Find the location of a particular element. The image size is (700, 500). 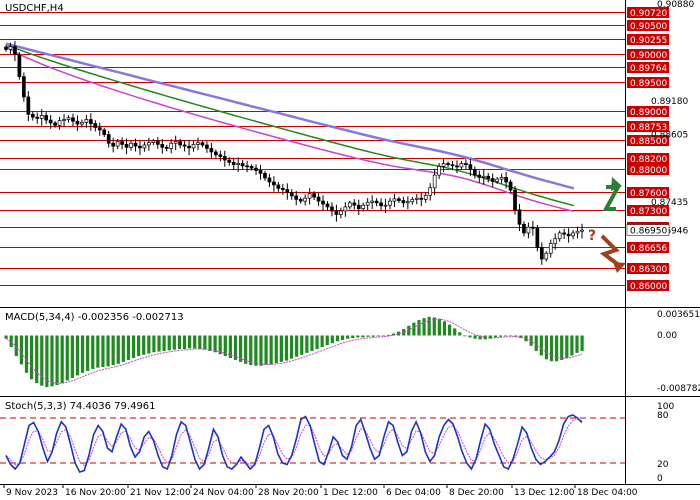

stoch-label: Stoch(5,3,3) 74.4036 79.4961 is located at coordinates (80, 406).